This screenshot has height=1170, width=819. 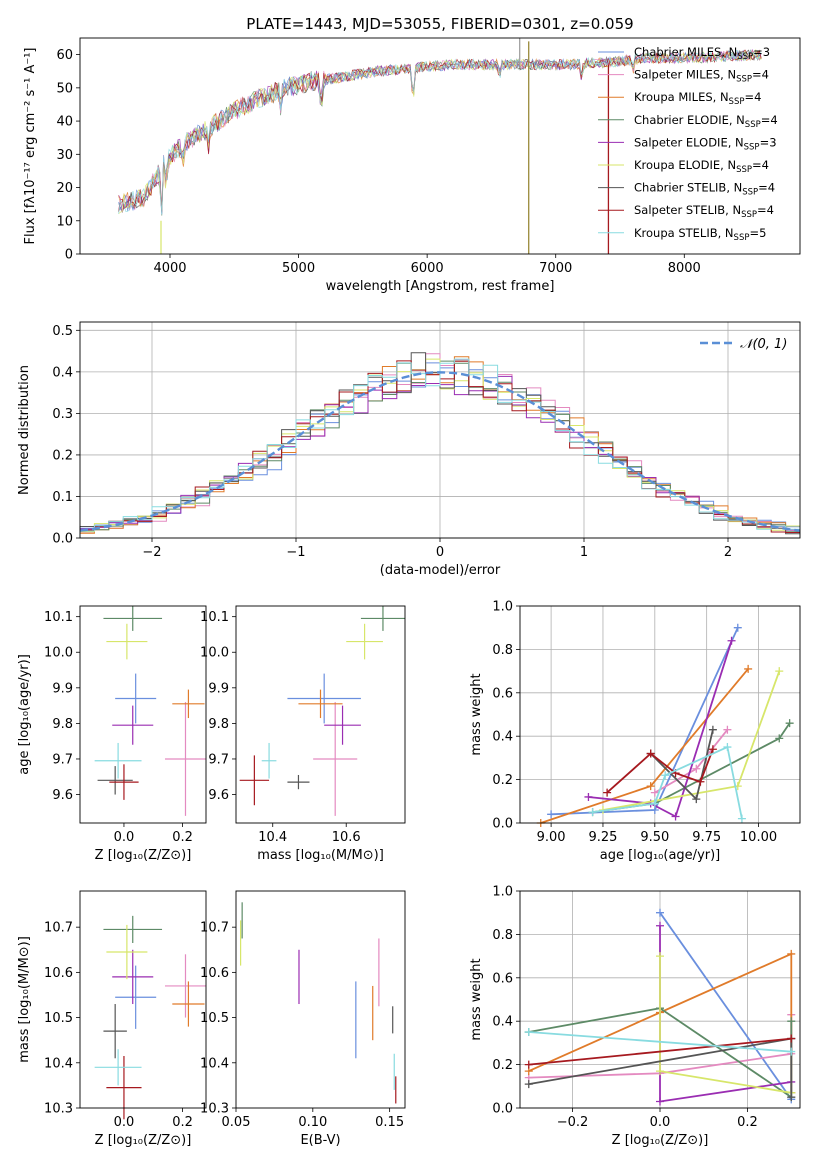 I want to click on y-tick-label: 0.3, so click(x=62, y=414).